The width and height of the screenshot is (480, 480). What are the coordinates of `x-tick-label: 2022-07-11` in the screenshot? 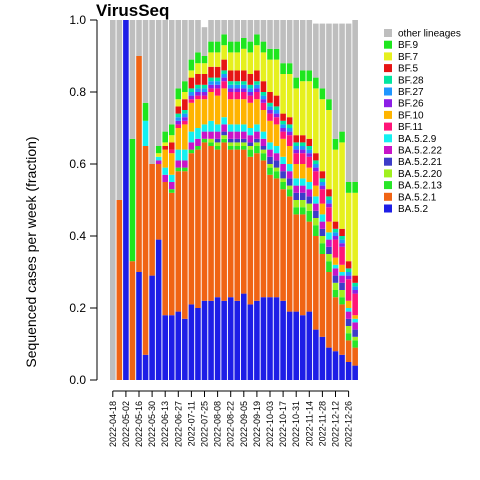 It's located at (191, 423).